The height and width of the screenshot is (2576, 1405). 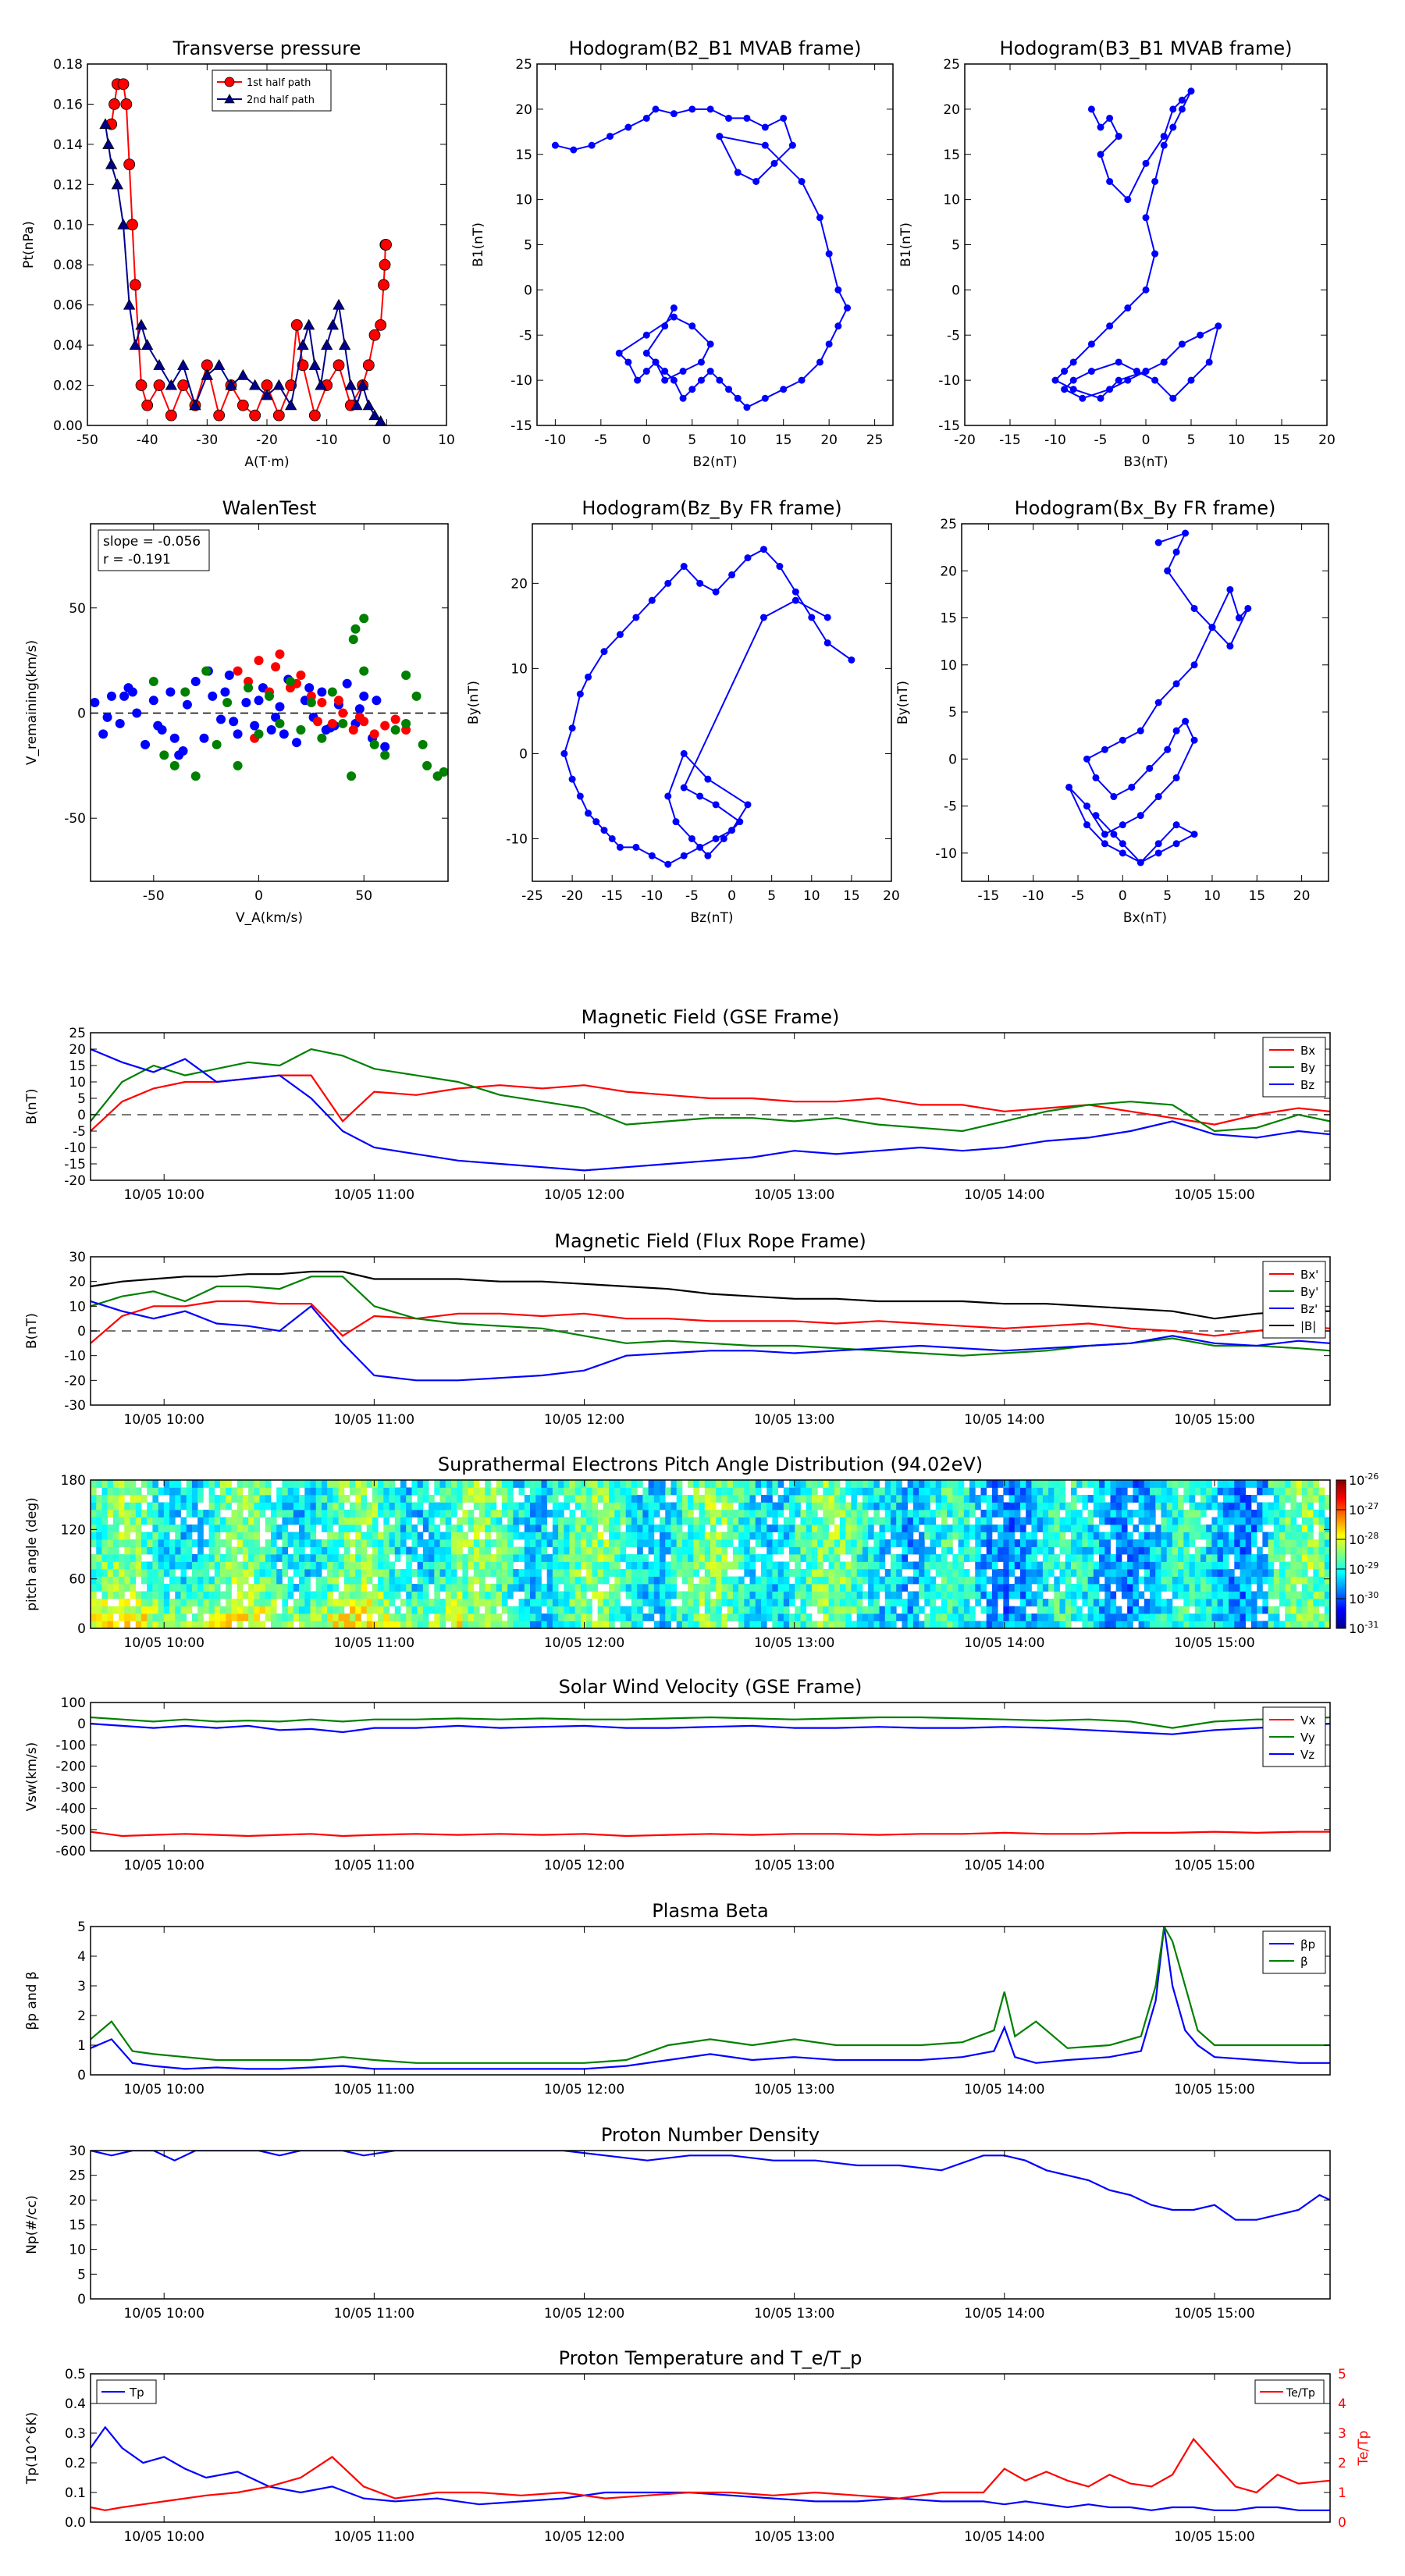 What do you see at coordinates (521, 381) in the screenshot?
I see `y-tick-label: -10` at bounding box center [521, 381].